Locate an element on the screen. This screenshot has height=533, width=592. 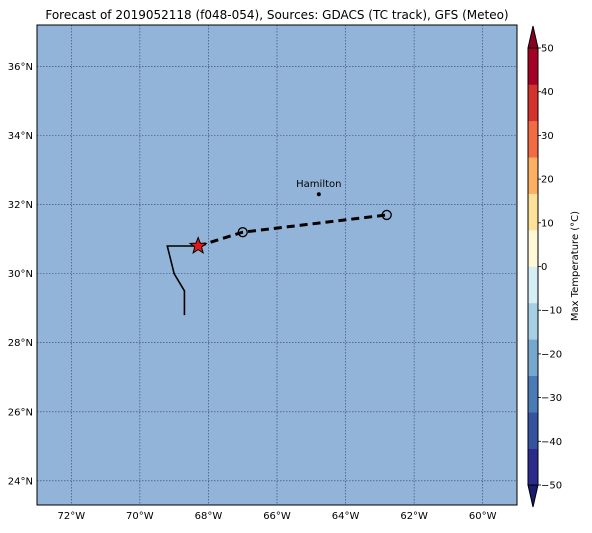
colorbar-ticks: −50 −40 −30 −20 −10 0 10 20 30 40 50 is located at coordinates (550, 268).